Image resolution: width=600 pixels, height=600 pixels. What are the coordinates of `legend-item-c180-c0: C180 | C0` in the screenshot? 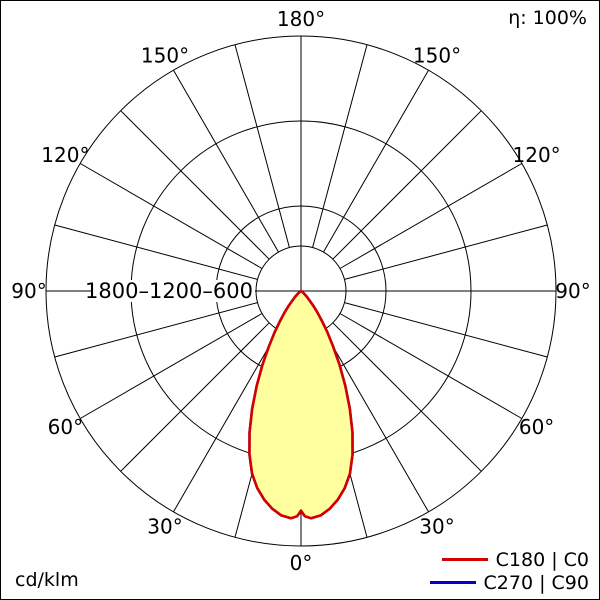 It's located at (509, 559).